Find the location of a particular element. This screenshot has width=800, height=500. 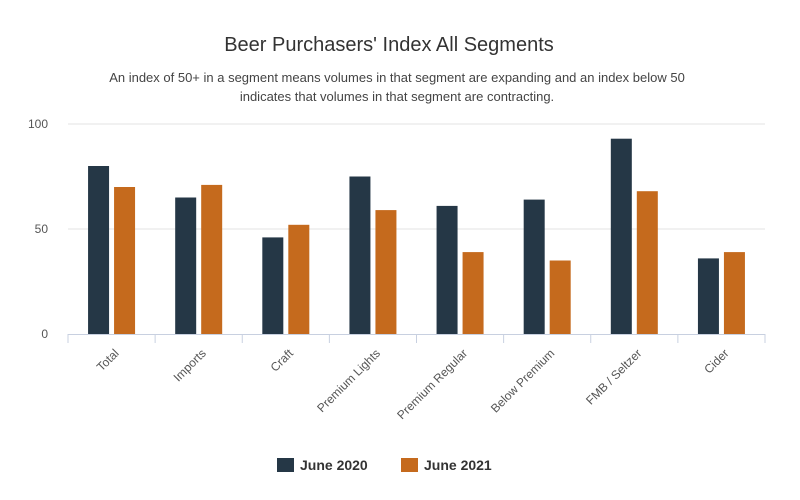

legend-item-june-2020: June 2020 is located at coordinates (322, 465).